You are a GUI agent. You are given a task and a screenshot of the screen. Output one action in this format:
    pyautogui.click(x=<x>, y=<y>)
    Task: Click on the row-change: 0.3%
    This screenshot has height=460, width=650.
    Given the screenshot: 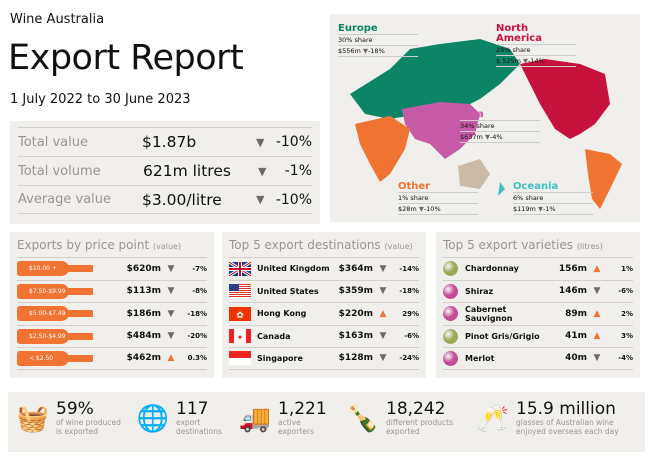 What is the action you would take?
    pyautogui.click(x=197, y=358)
    